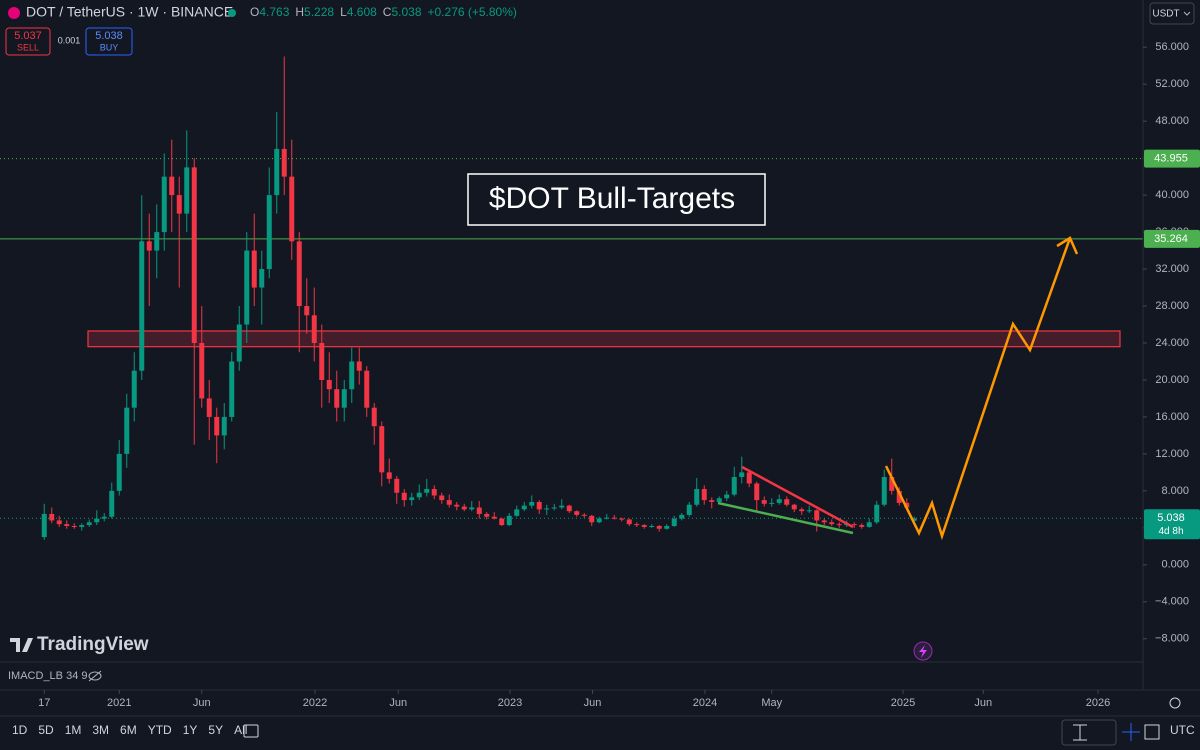 The image size is (1200, 750). What do you see at coordinates (129, 12) in the screenshot?
I see `symbol: DOT / TetherUS · 1W · BINANCE` at bounding box center [129, 12].